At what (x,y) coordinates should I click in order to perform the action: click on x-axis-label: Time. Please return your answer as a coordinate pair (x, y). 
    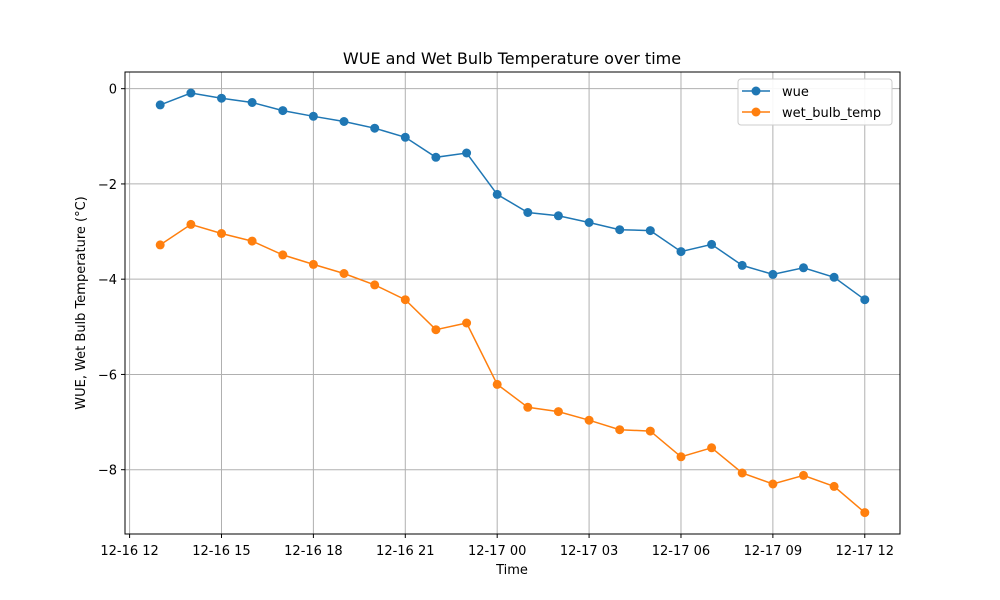
    Looking at the image, I should click on (511, 570).